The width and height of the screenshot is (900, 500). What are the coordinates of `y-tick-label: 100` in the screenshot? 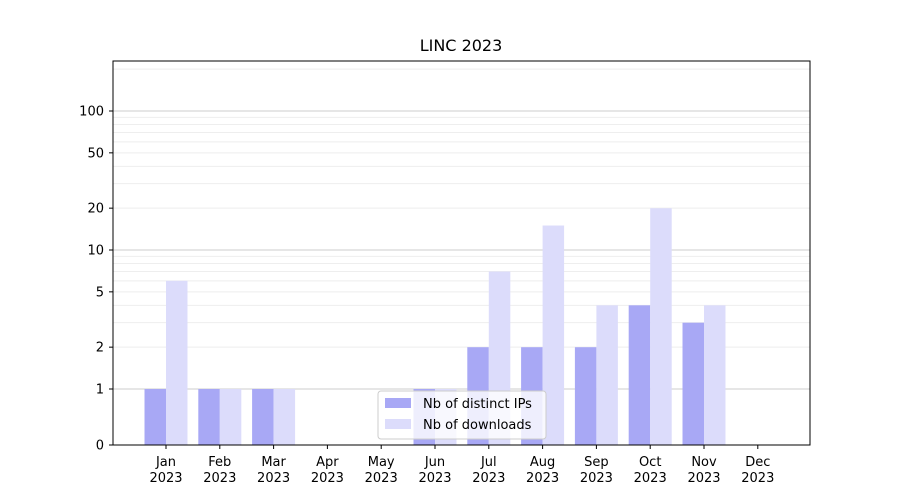 It's located at (91, 112).